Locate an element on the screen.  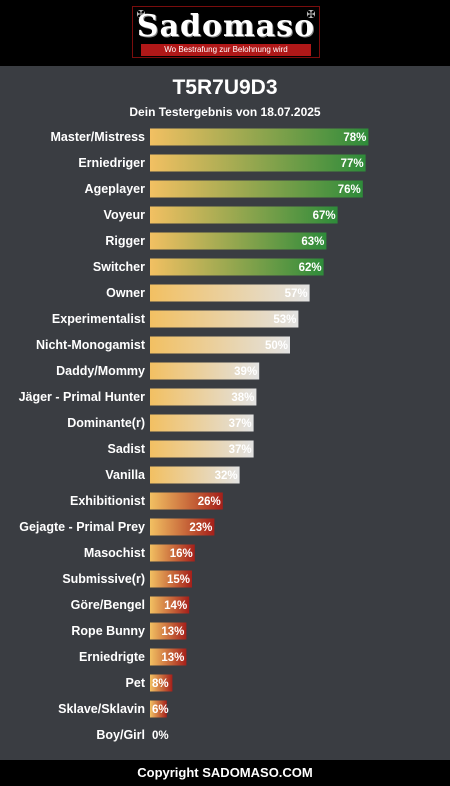
bar-row: Pet 8% is located at coordinates (149, 683).